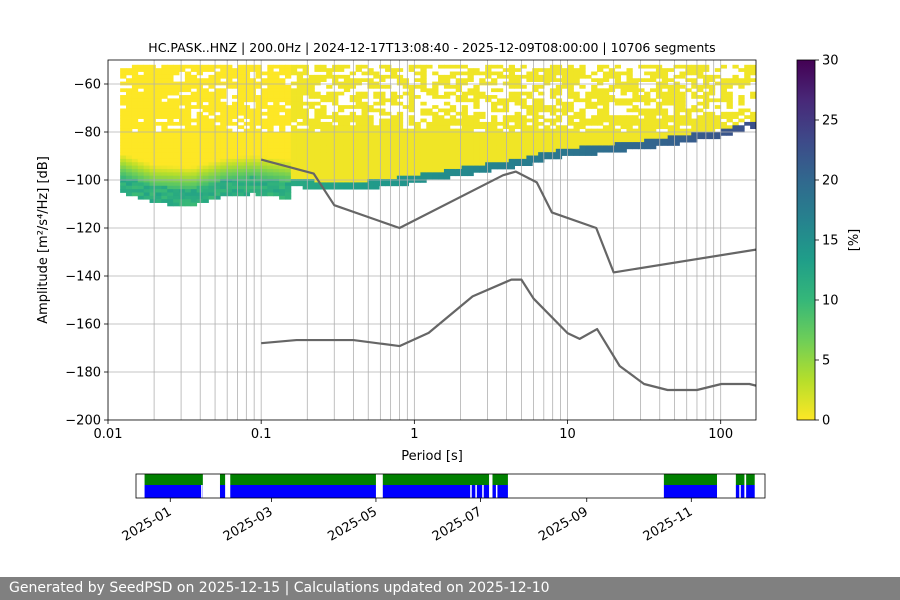 This screenshot has width=900, height=600. What do you see at coordinates (750, 479) in the screenshot?
I see `availability-bar-green` at bounding box center [750, 479].